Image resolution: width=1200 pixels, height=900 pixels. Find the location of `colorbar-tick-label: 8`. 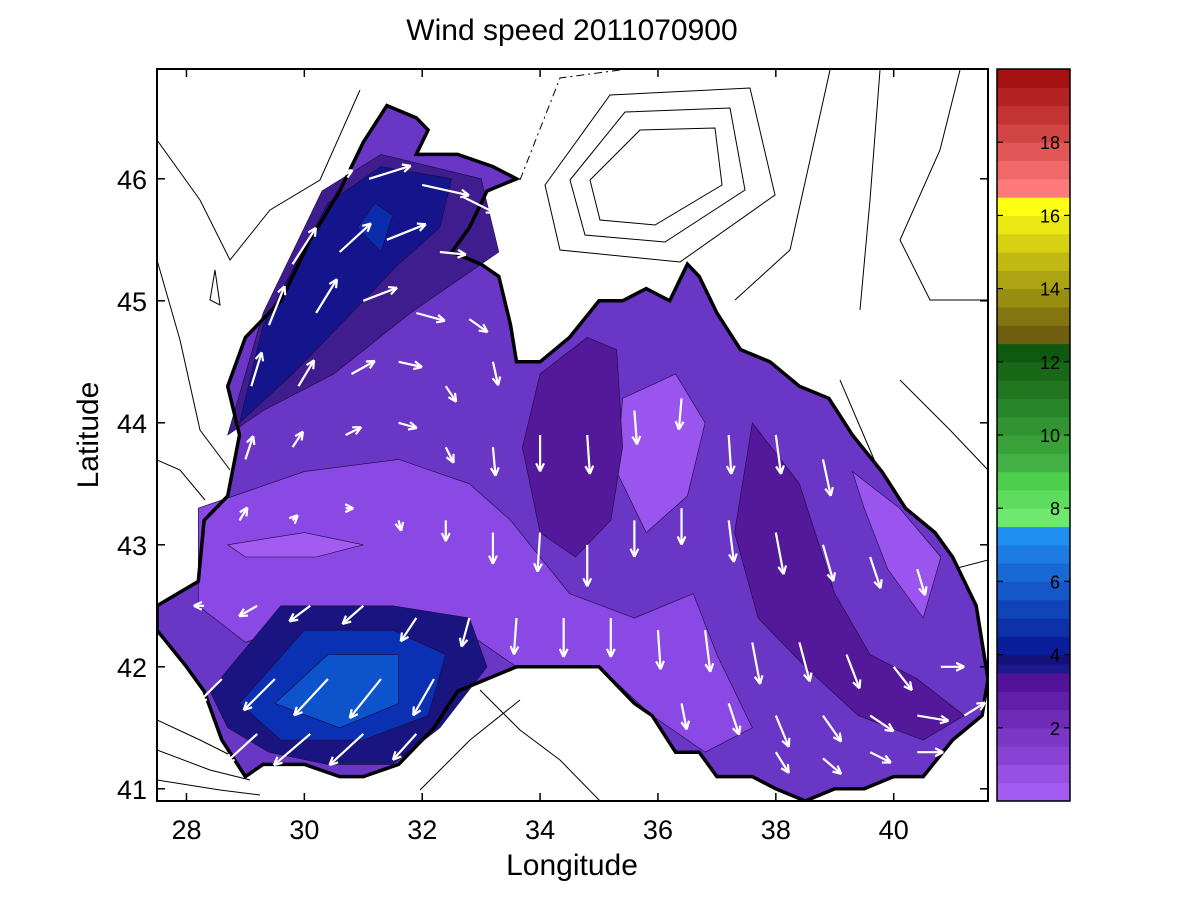

colorbar-tick-label: 8 is located at coordinates (1055, 509).